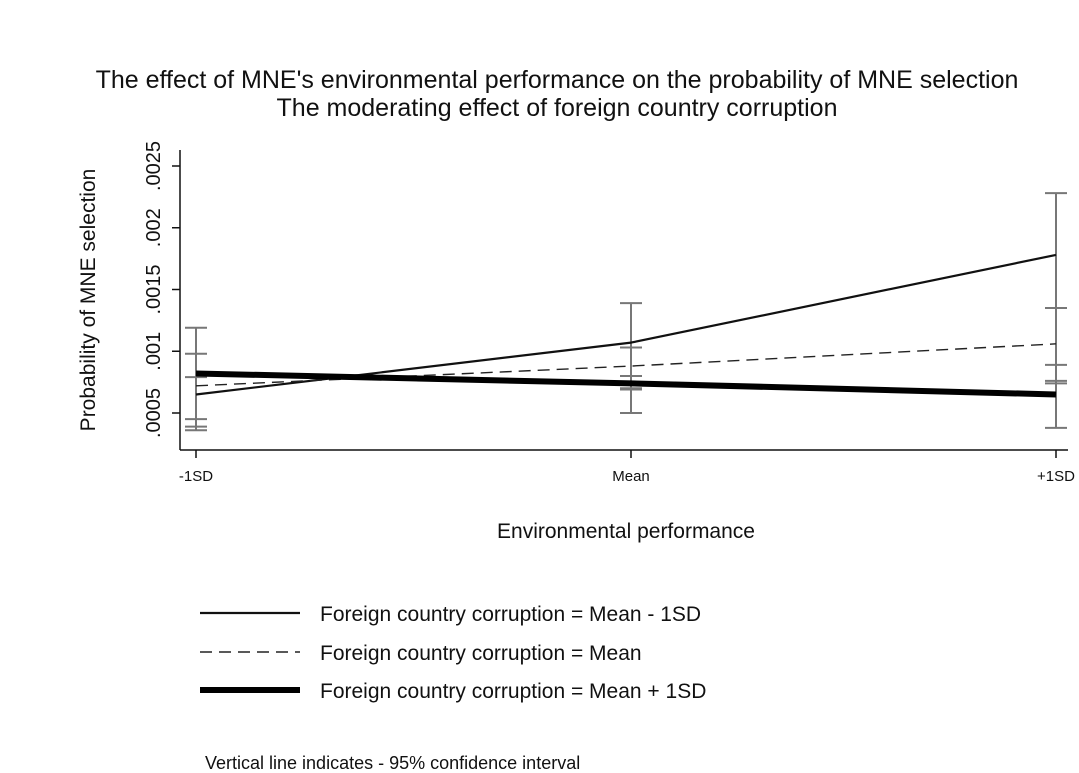 The width and height of the screenshot is (1079, 773). I want to click on x-tick-label: +1SD, so click(1056, 476).